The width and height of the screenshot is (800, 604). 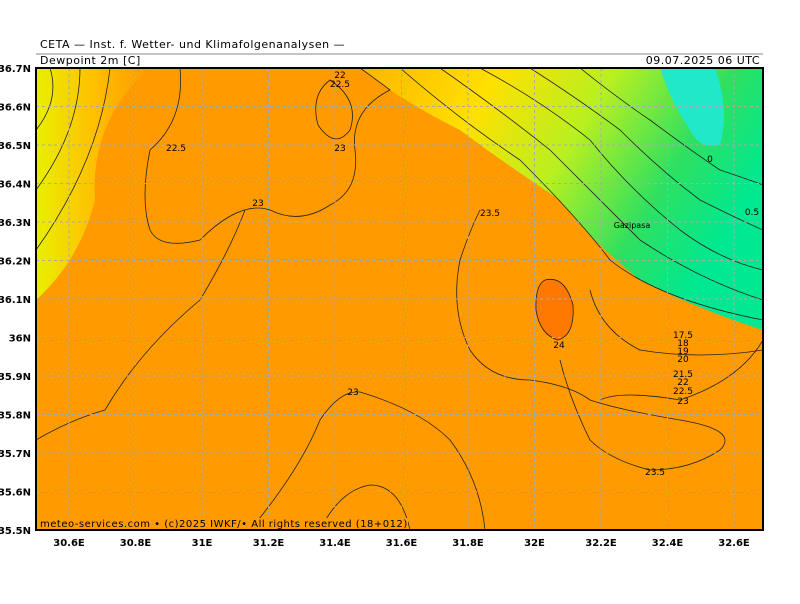 What do you see at coordinates (15, 377) in the screenshot?
I see `lat-label: 35.9N` at bounding box center [15, 377].